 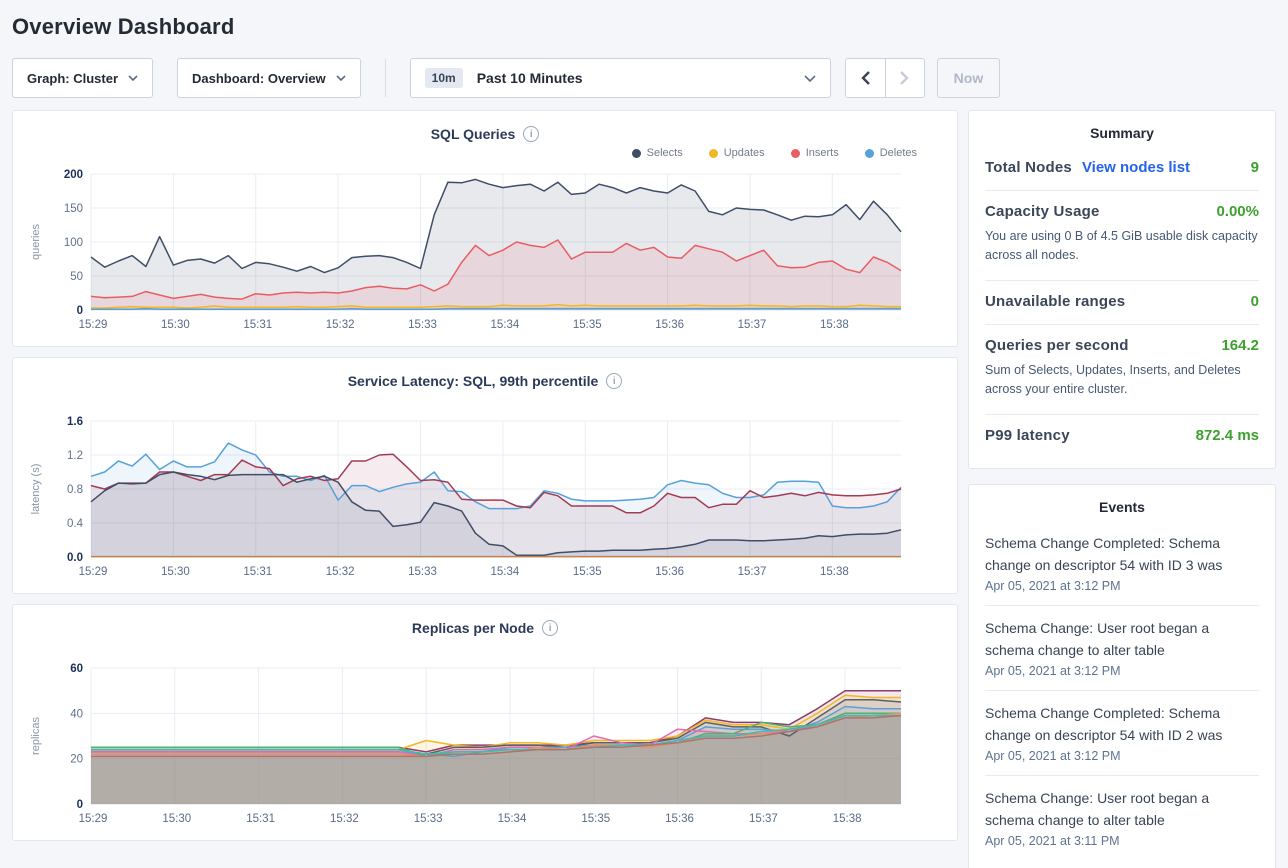 What do you see at coordinates (76, 760) in the screenshot?
I see `svg-text: 20` at bounding box center [76, 760].